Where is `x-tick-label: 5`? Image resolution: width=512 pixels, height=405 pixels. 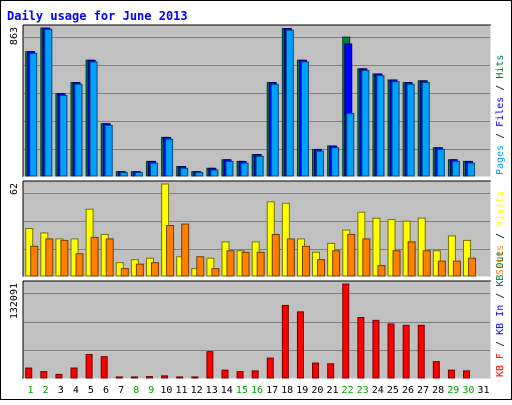
x-tick-label: 5 is located at coordinates (91, 390).